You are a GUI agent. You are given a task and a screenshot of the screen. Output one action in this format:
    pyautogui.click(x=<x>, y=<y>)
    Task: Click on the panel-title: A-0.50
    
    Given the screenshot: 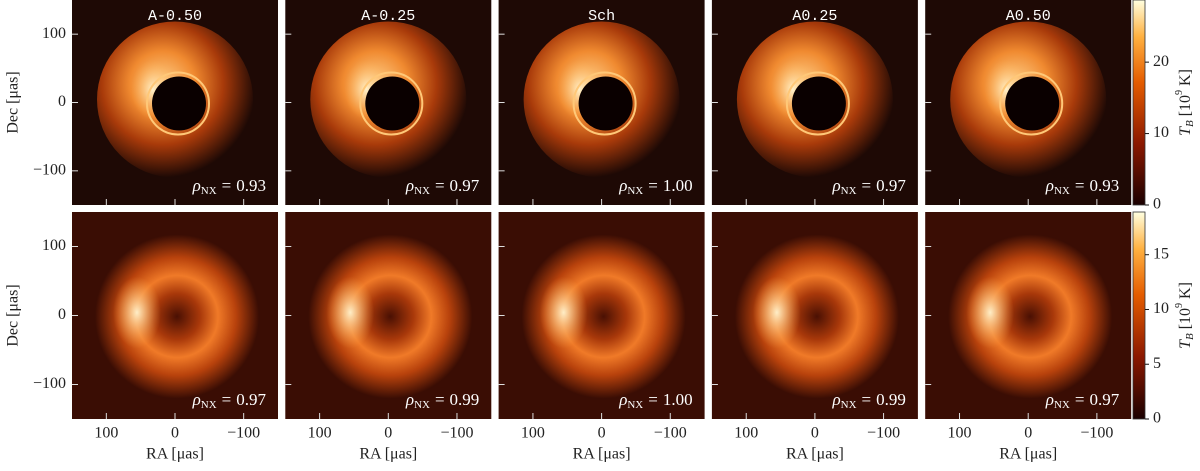 What is the action you would take?
    pyautogui.click(x=175, y=16)
    